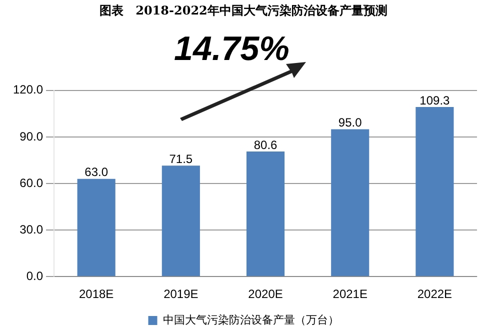 The height and width of the screenshot is (336, 502). Describe the element at coordinates (435, 100) in the screenshot. I see `data-label: 109.3` at that location.